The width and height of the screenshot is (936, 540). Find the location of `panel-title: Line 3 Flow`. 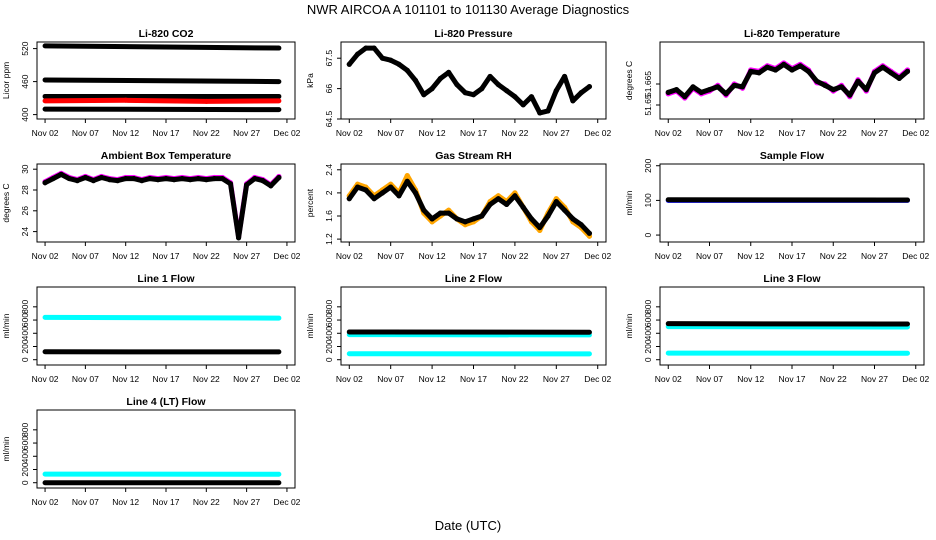

panel-title: Line 3 Flow is located at coordinates (792, 279).